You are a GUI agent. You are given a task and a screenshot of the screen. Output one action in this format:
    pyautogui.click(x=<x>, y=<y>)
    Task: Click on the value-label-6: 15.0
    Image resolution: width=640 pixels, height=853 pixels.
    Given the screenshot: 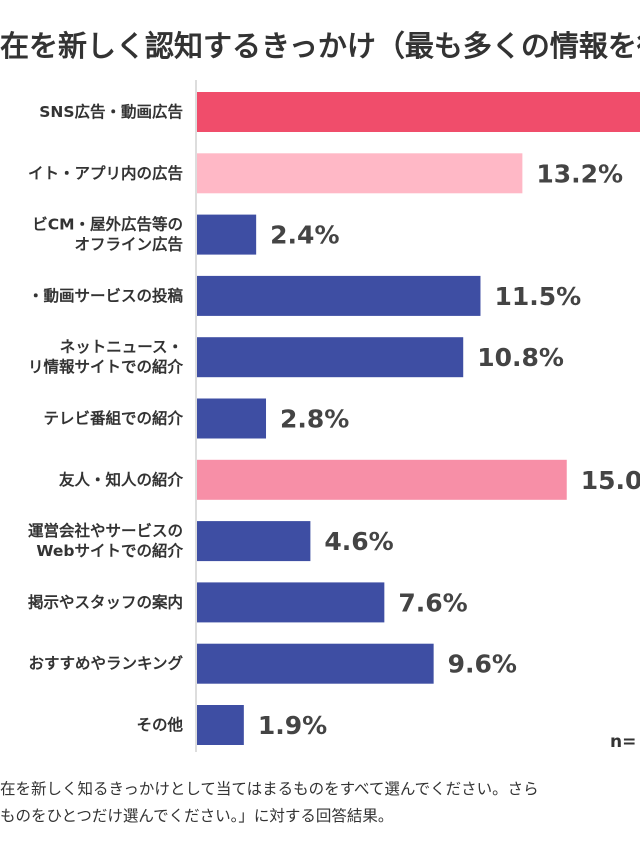 What is the action you would take?
    pyautogui.click(x=610, y=480)
    